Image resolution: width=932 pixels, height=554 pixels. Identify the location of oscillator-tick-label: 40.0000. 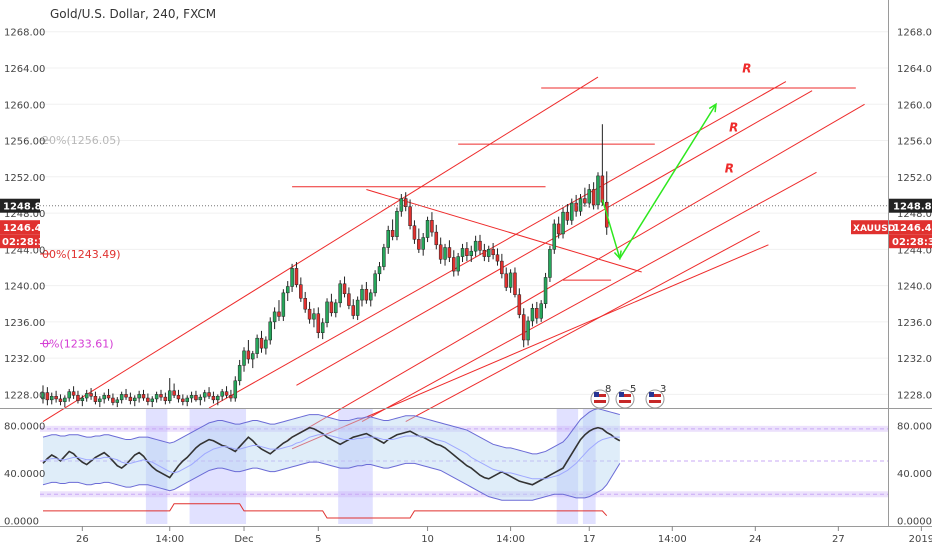
(914, 474).